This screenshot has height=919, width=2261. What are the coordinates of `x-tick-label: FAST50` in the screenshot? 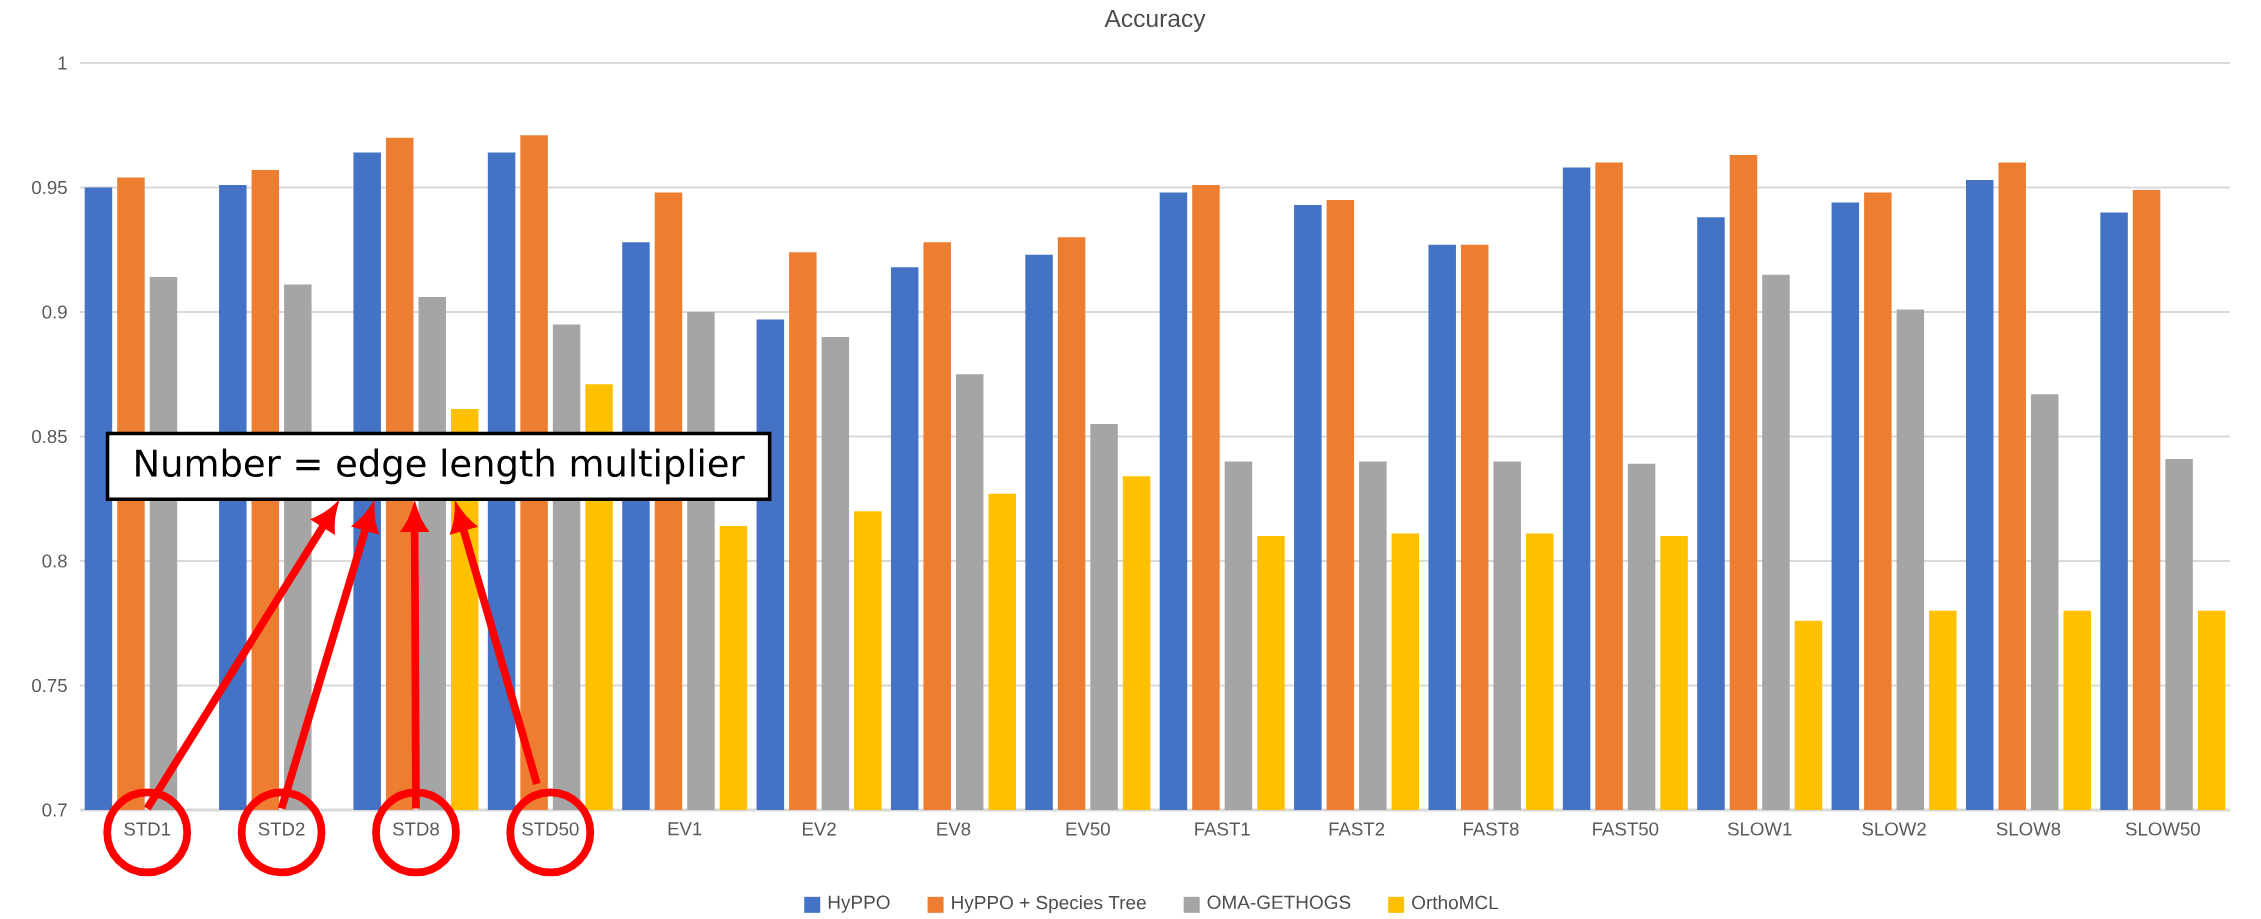 It's located at (1626, 829).